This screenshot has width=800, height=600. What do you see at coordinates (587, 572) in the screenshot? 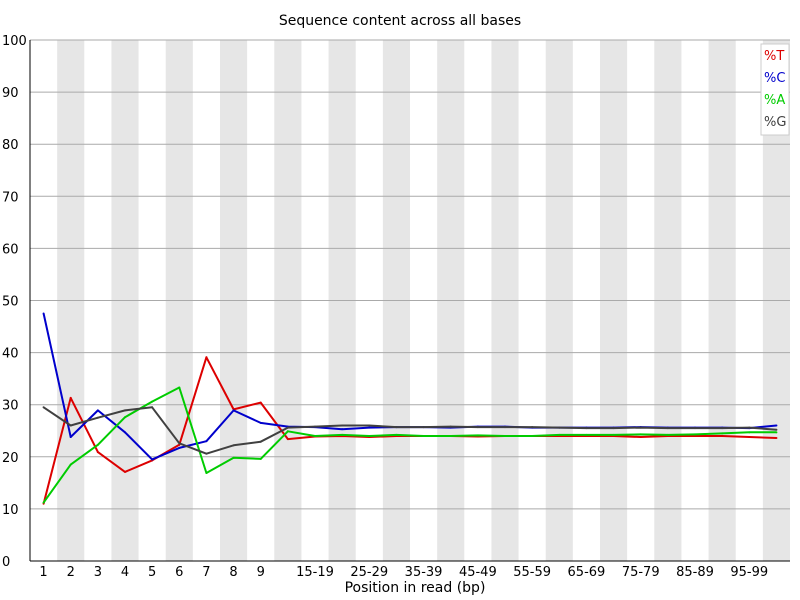
I see `x-tick-label: 65-69` at bounding box center [587, 572].